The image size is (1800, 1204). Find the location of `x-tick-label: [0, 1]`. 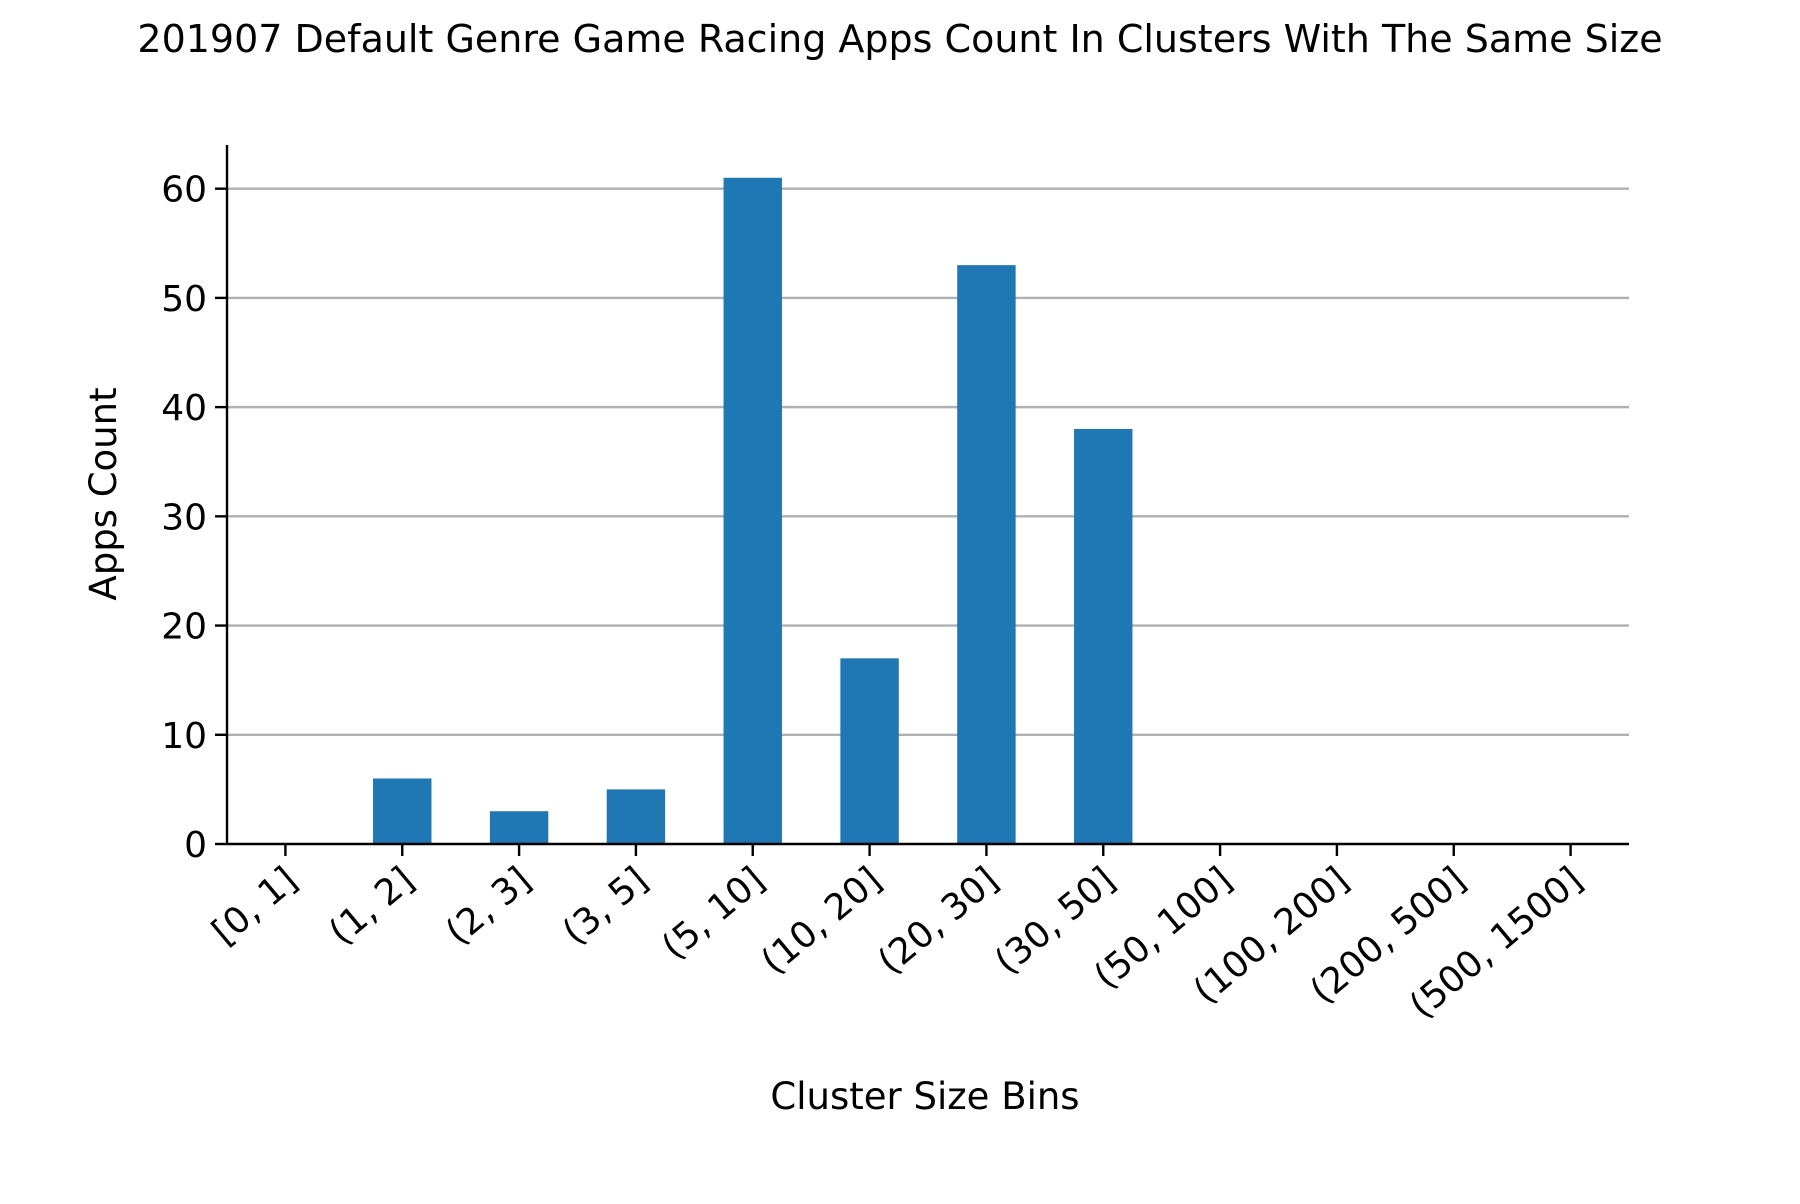

x-tick-label: [0, 1] is located at coordinates (255, 906).